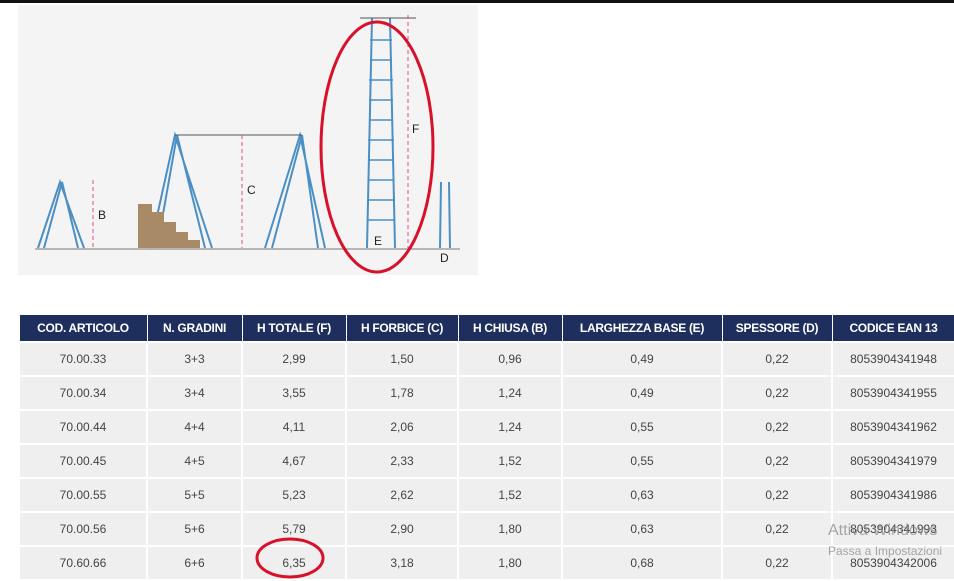  What do you see at coordinates (642, 563) in the screenshot?
I see `table-cell: 0,68` at bounding box center [642, 563].